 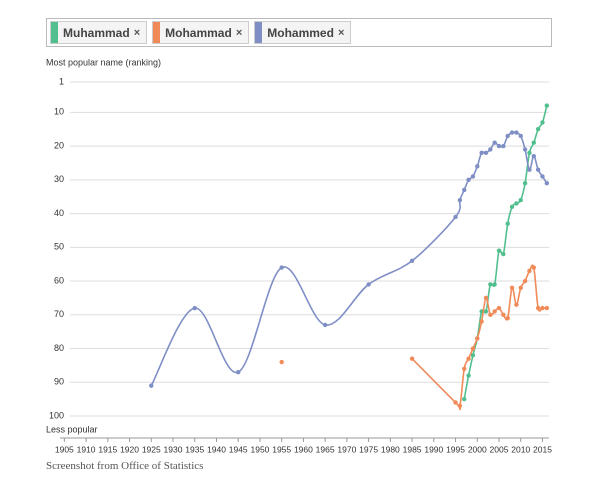 What do you see at coordinates (72, 429) in the screenshot?
I see `y-bottom-label: Less popular` at bounding box center [72, 429].